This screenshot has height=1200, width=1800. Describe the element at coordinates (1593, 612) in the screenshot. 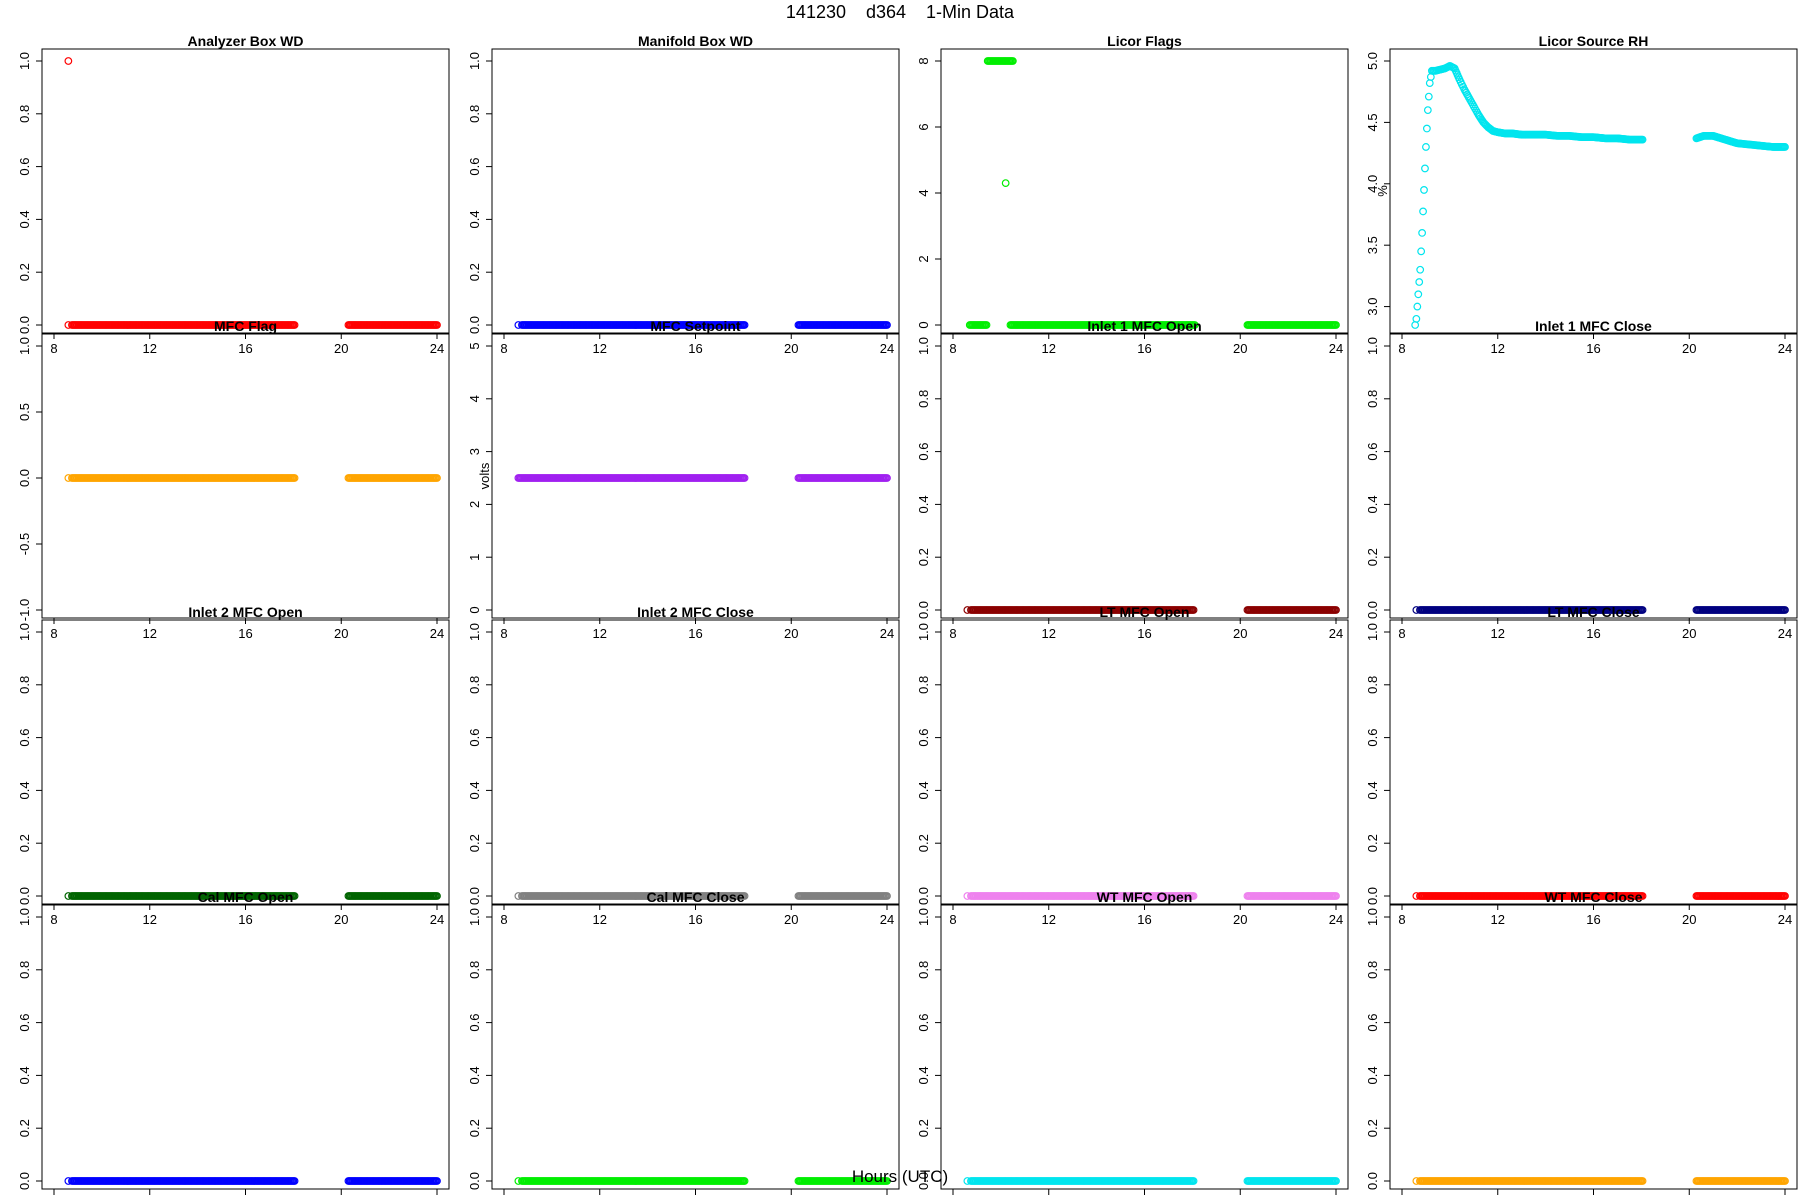

I see `chart-title: LT MFC Close` at that location.